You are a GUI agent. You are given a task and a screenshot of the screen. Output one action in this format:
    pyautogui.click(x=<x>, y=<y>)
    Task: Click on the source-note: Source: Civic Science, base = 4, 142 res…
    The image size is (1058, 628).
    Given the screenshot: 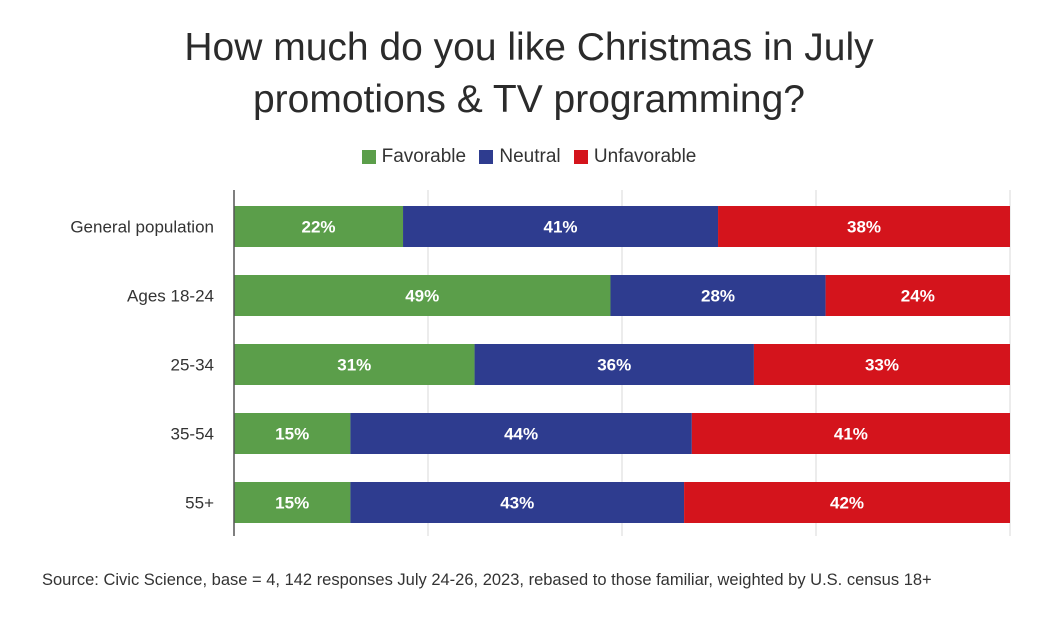 What is the action you would take?
    pyautogui.click(x=487, y=580)
    